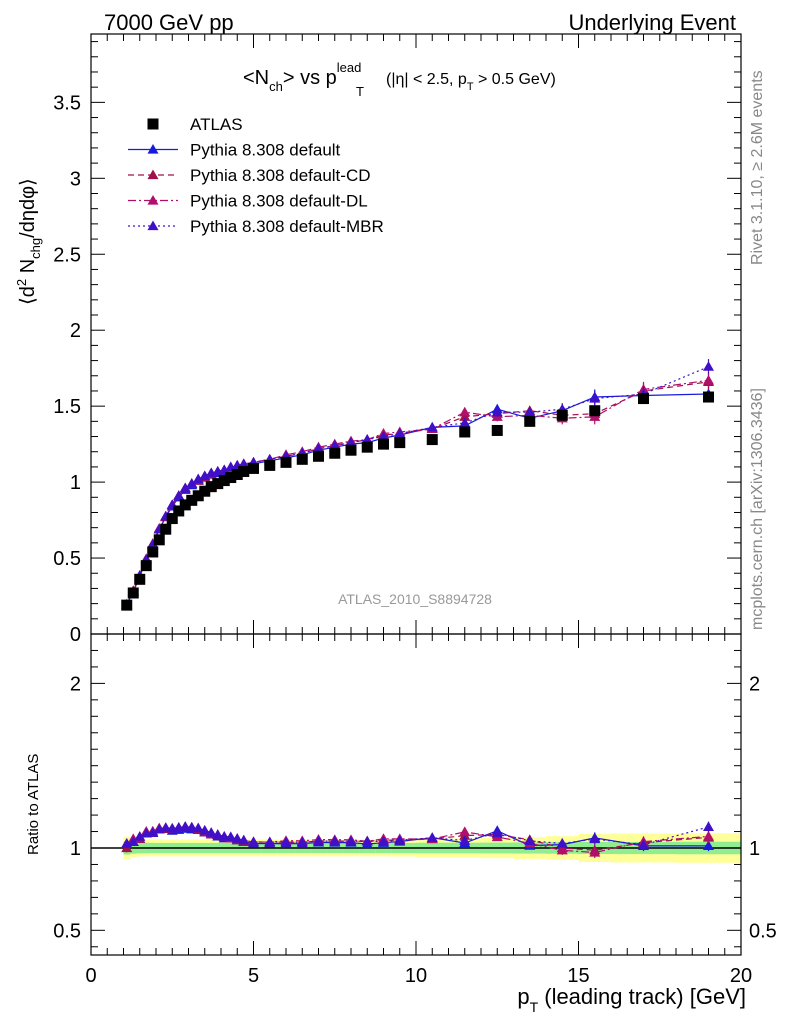 The height and width of the screenshot is (1029, 786). I want to click on main-title: <Nch> vs plead, so click(302, 77).